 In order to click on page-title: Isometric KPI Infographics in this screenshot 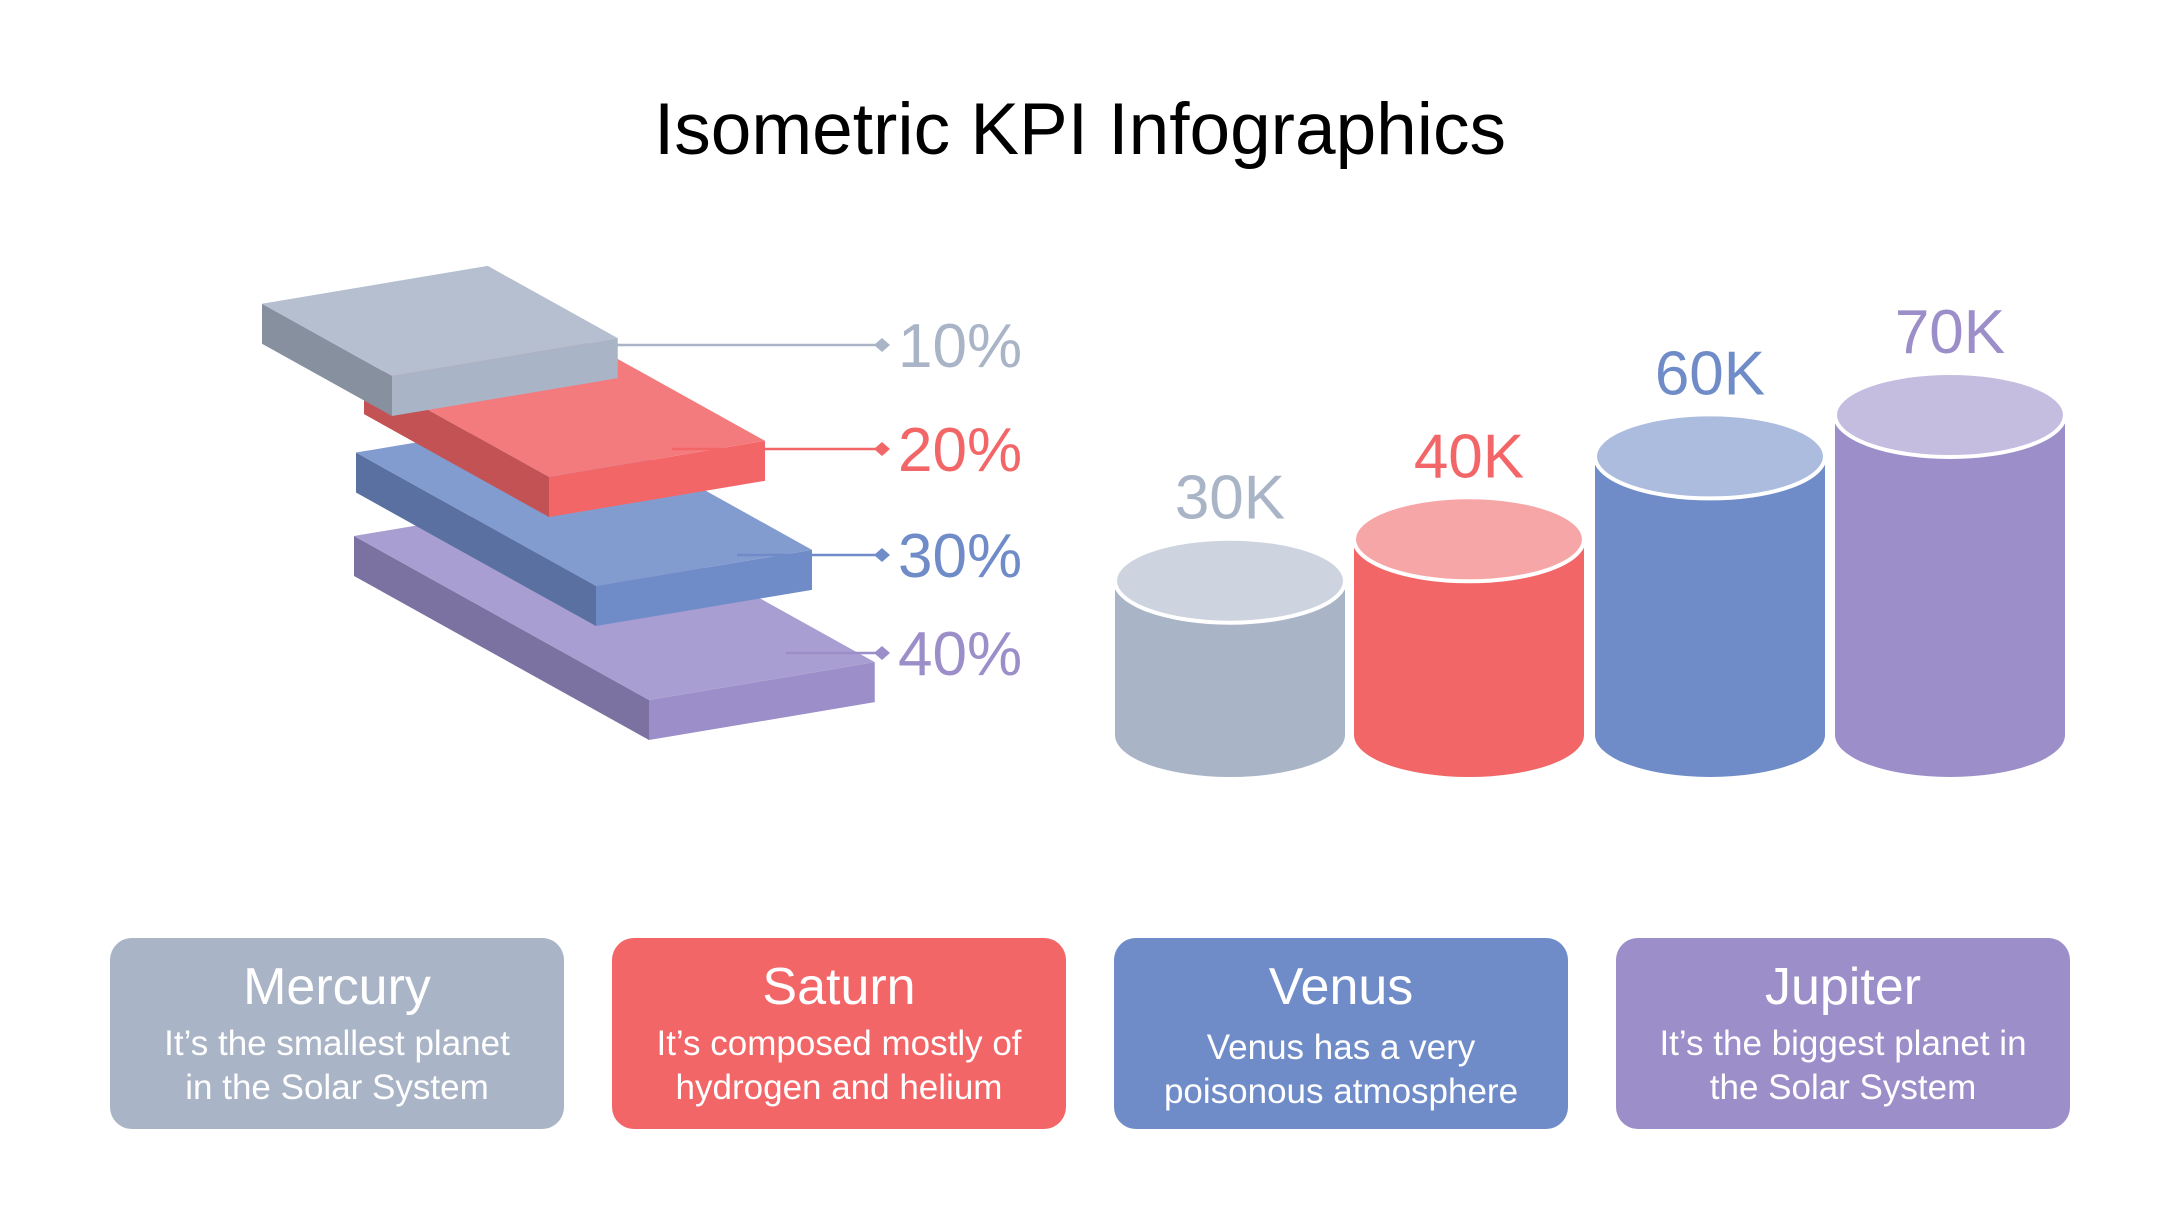, I will do `click(1079, 129)`.